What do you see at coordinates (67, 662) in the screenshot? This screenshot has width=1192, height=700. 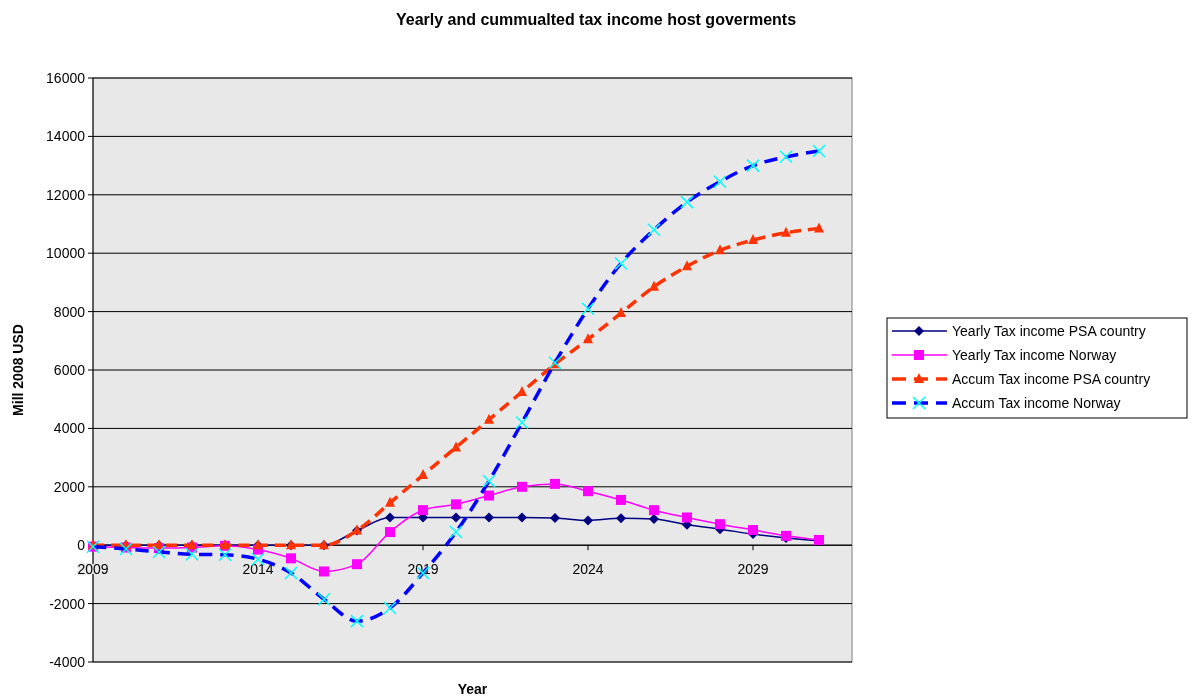 I see `y-tick-label: -4000` at bounding box center [67, 662].